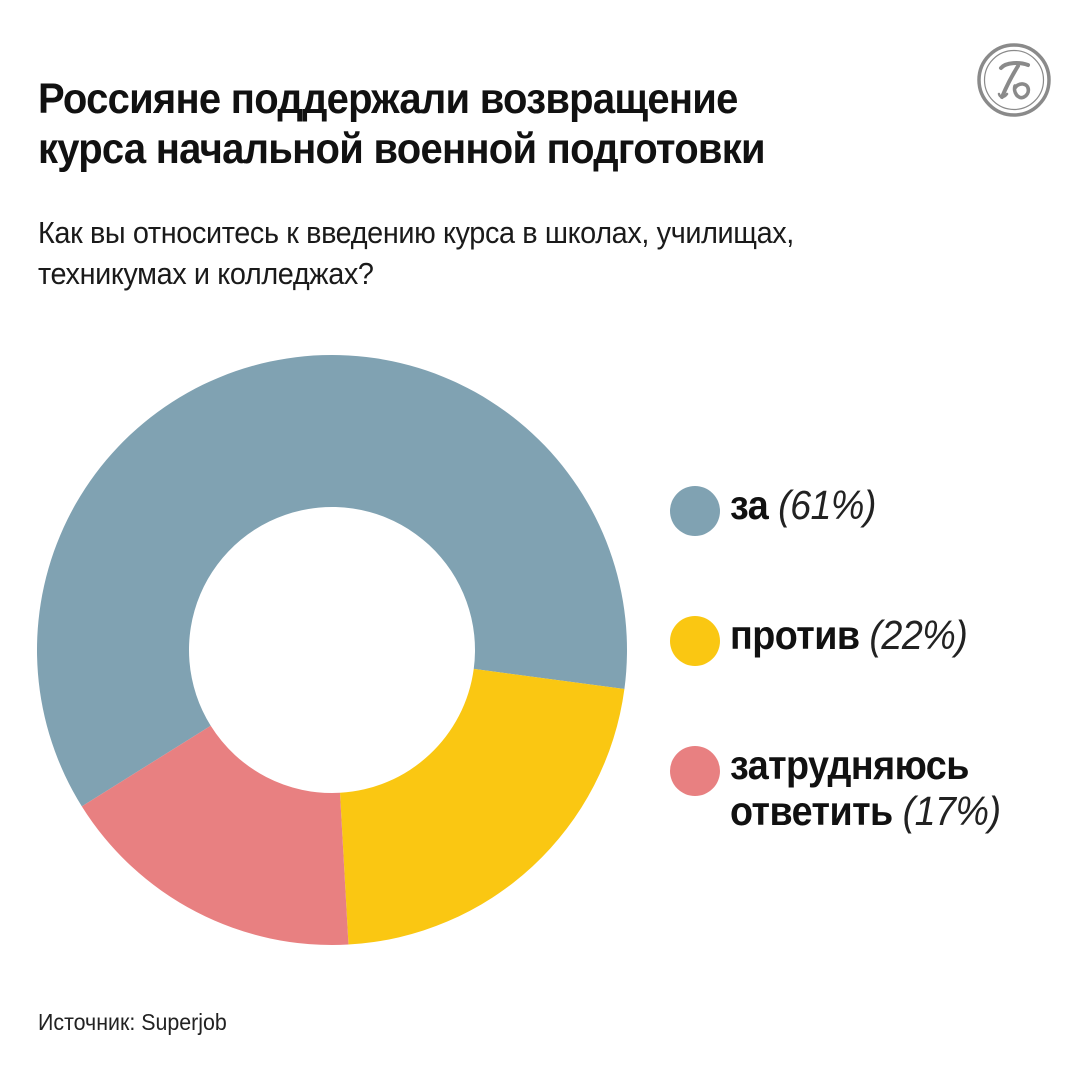 Image resolution: width=1080 pixels, height=1080 pixels. What do you see at coordinates (795, 635) in the screenshot?
I see `legend-label-2-1: против` at bounding box center [795, 635].